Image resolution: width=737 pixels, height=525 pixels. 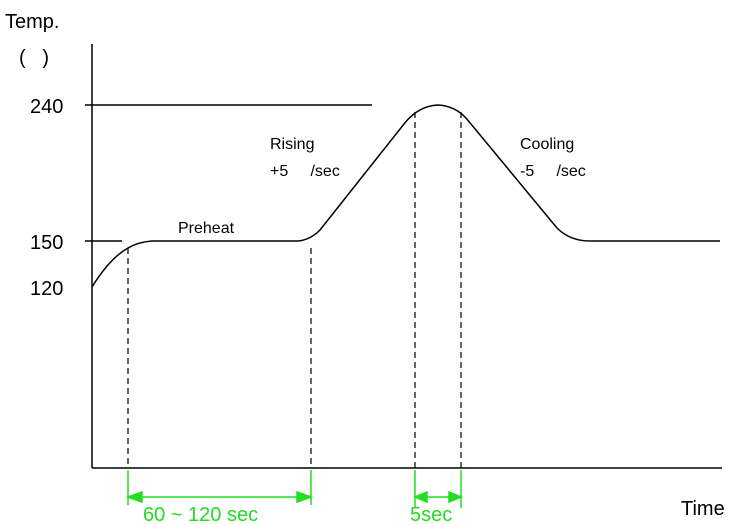 I want to click on x-axis-title: Time, so click(x=703, y=509).